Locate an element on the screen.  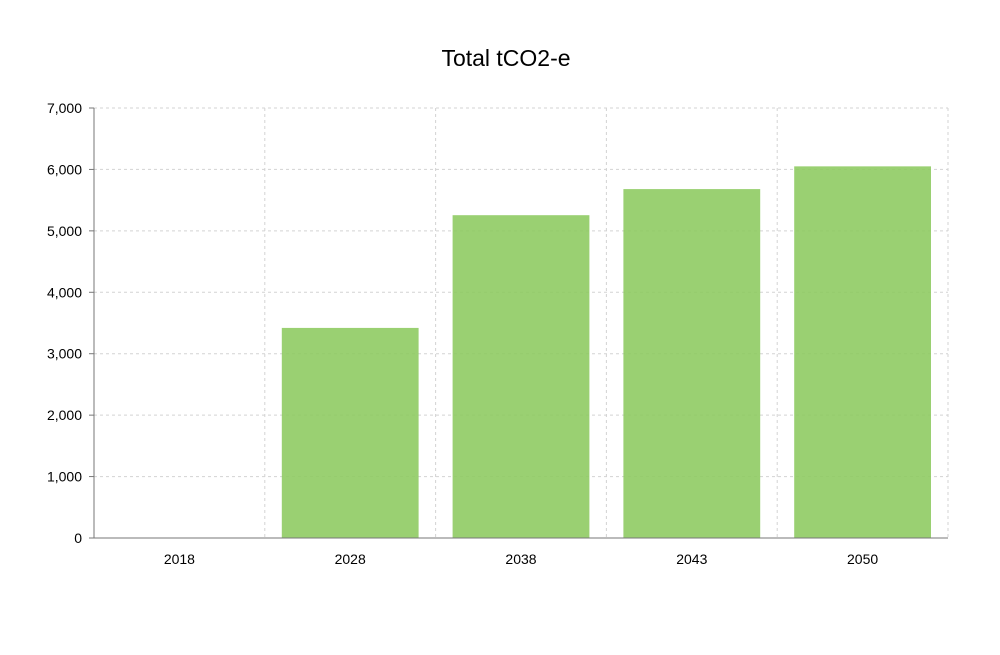
y-tick-label: 7,000 is located at coordinates (64, 108).